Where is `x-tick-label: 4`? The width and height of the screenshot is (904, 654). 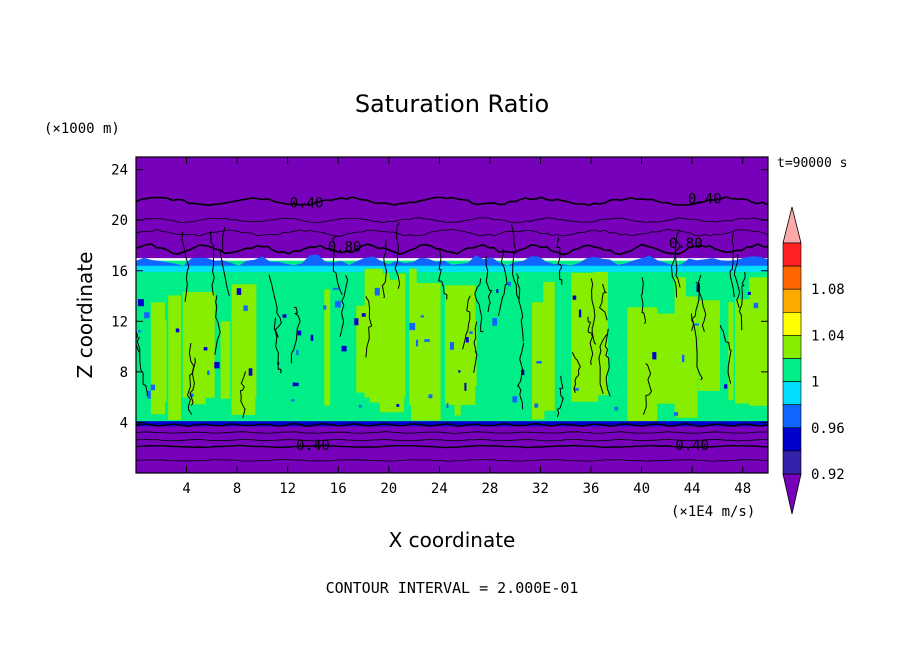 x-tick-label: 4 is located at coordinates (186, 489).